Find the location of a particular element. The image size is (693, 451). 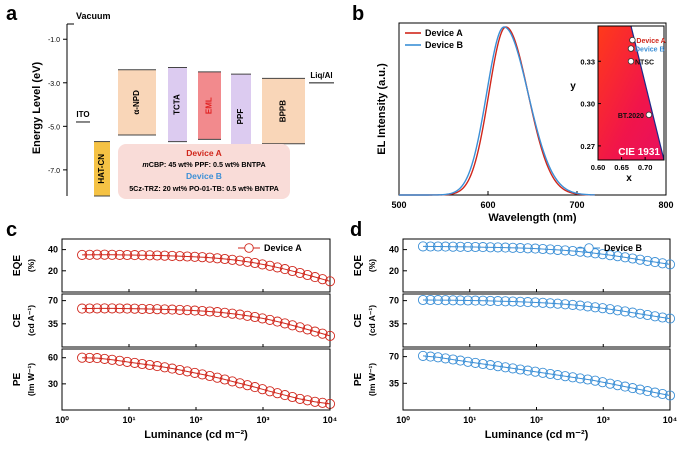

vacuum-label: Vacuum is located at coordinates (93, 16).